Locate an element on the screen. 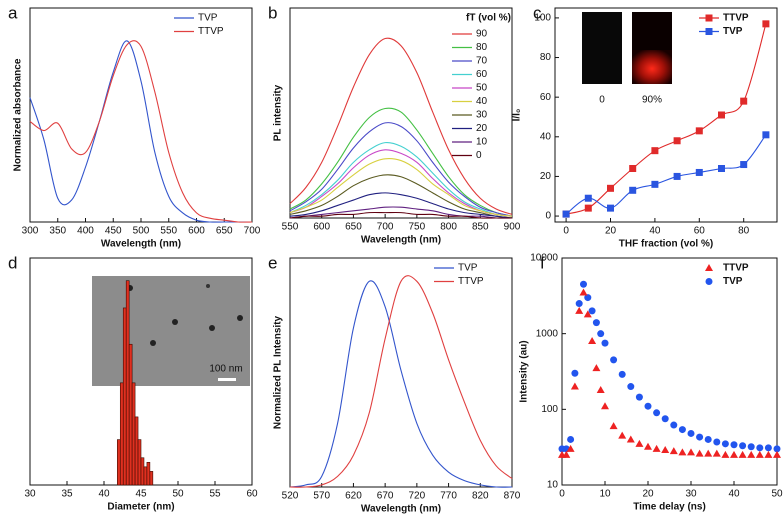  x-tick-label: 570 is located at coordinates (321, 496).